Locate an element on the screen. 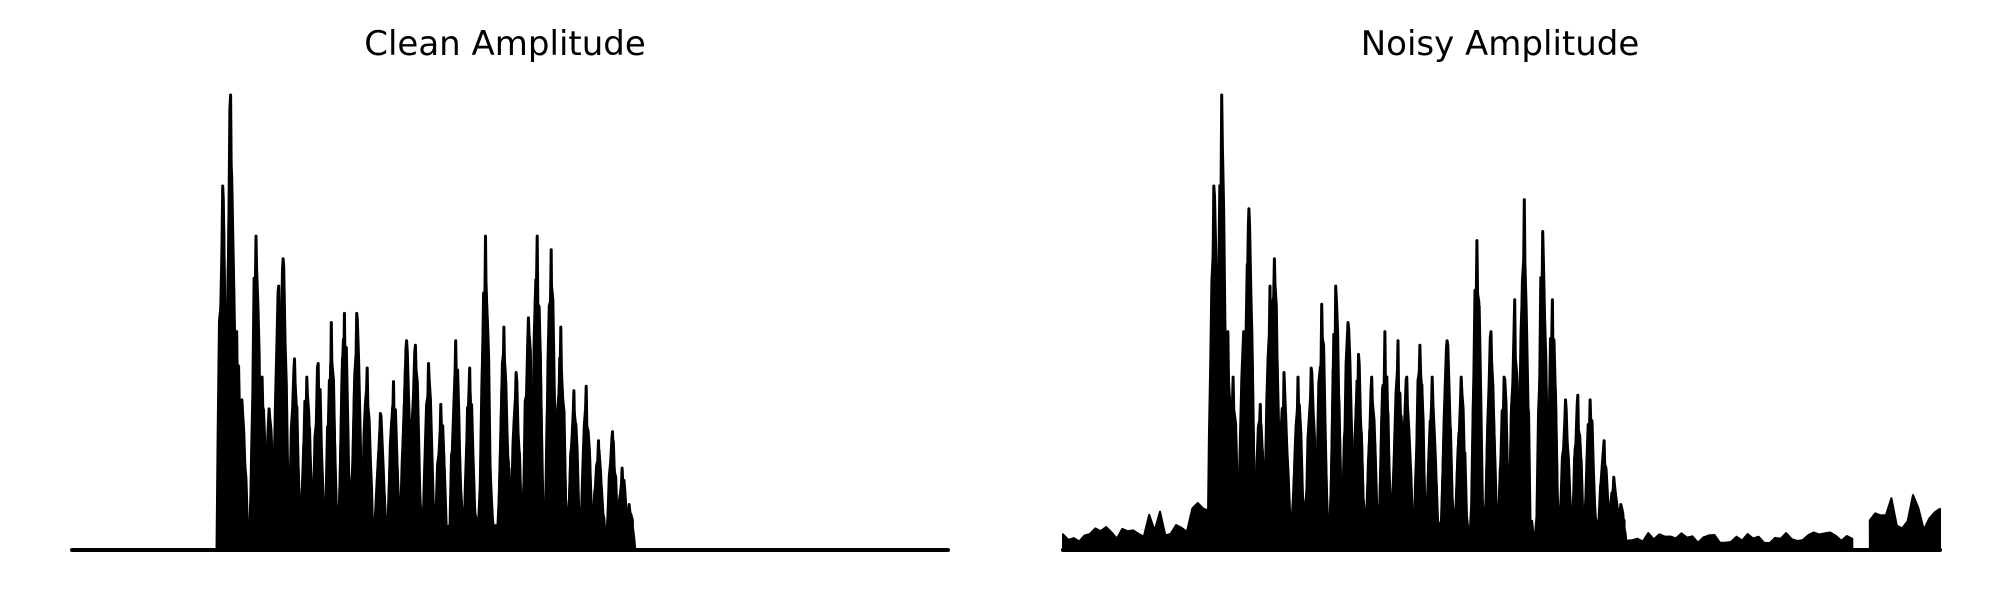  noisy-amplitude-title: Noisy Amplitude is located at coordinates (1500, 44).